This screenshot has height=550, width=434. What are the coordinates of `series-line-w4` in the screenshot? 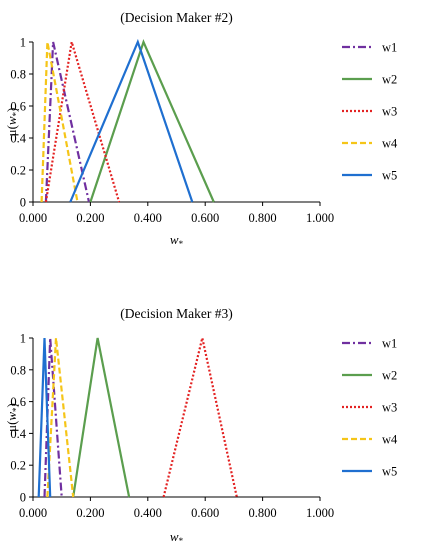 It's located at (60, 417).